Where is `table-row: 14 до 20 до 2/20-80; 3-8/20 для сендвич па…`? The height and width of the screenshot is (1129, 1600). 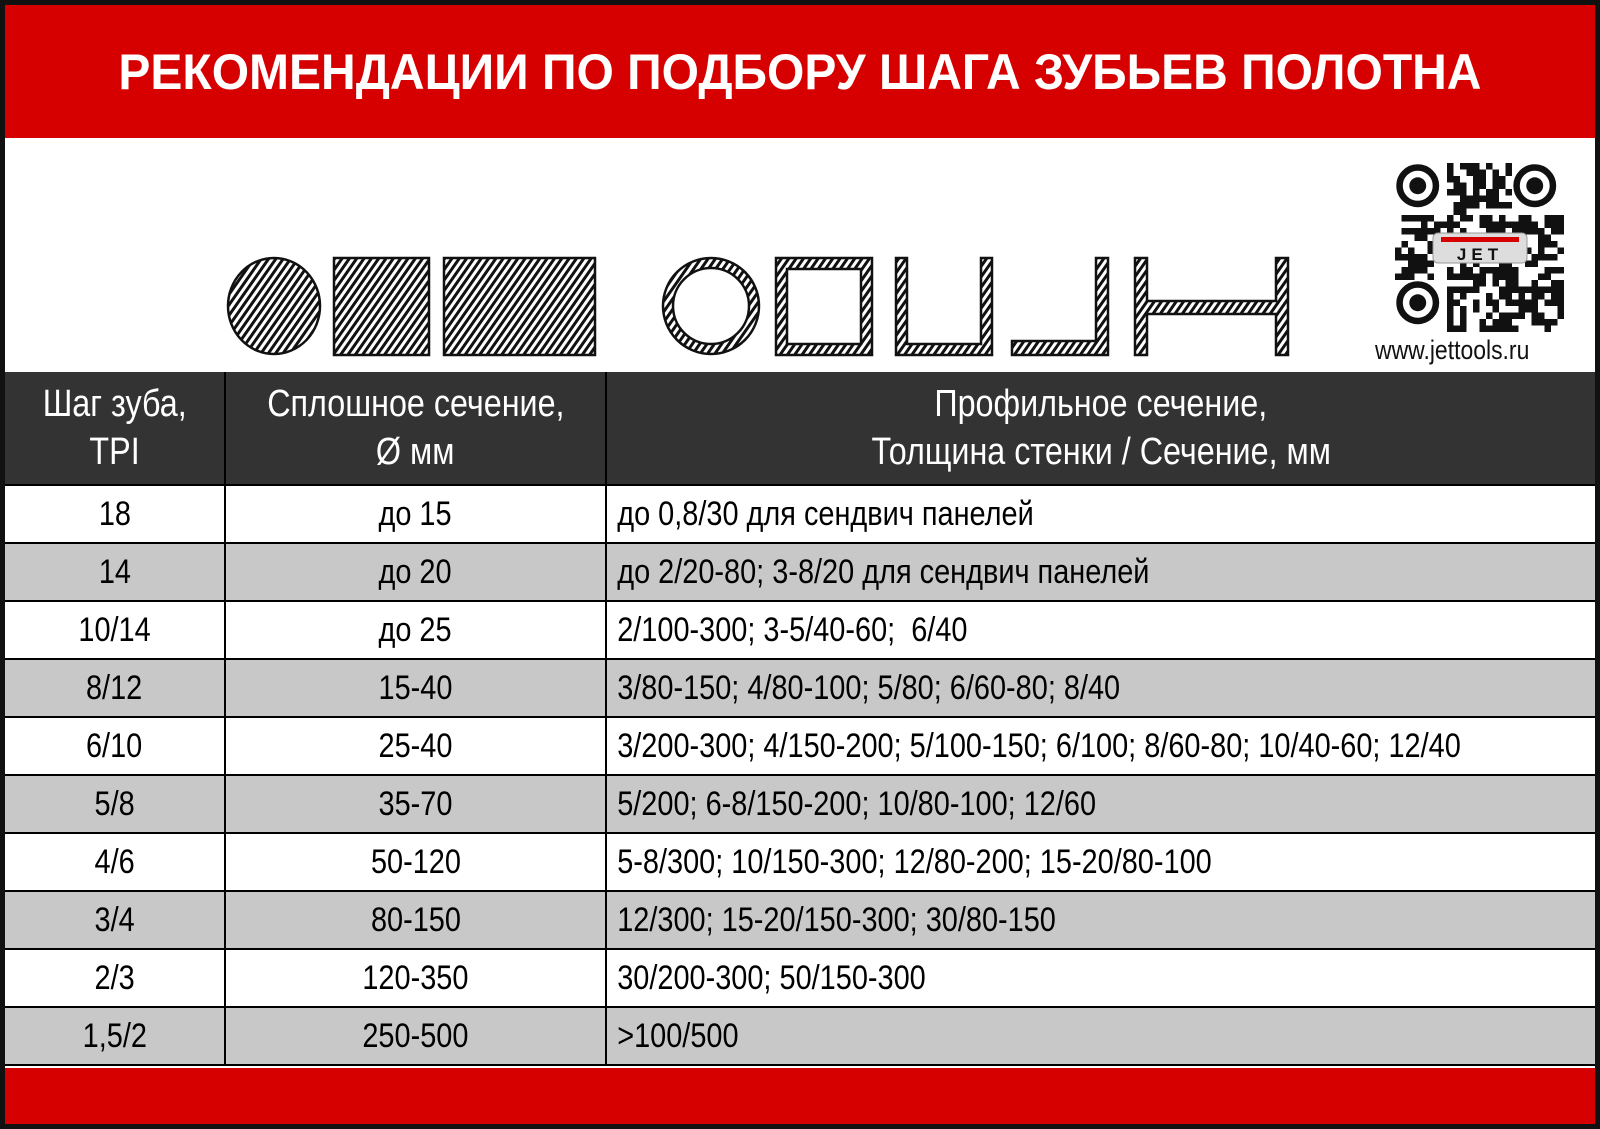
table-row: 14 до 20 до 2/20-80; 3-8/20 для сендвич па… is located at coordinates (800, 572).